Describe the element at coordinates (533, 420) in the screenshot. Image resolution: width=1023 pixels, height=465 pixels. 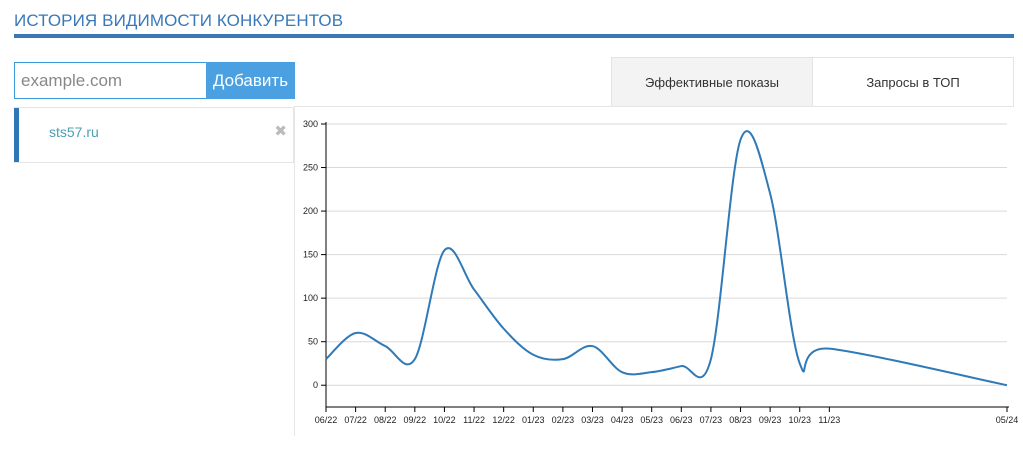
I see `x-tick-label: 01/23` at that location.